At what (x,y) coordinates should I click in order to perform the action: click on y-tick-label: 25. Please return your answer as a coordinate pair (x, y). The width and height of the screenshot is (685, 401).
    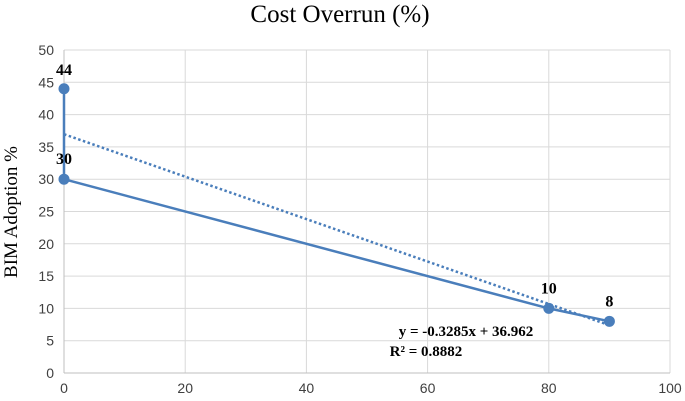
    Looking at the image, I should click on (46, 212).